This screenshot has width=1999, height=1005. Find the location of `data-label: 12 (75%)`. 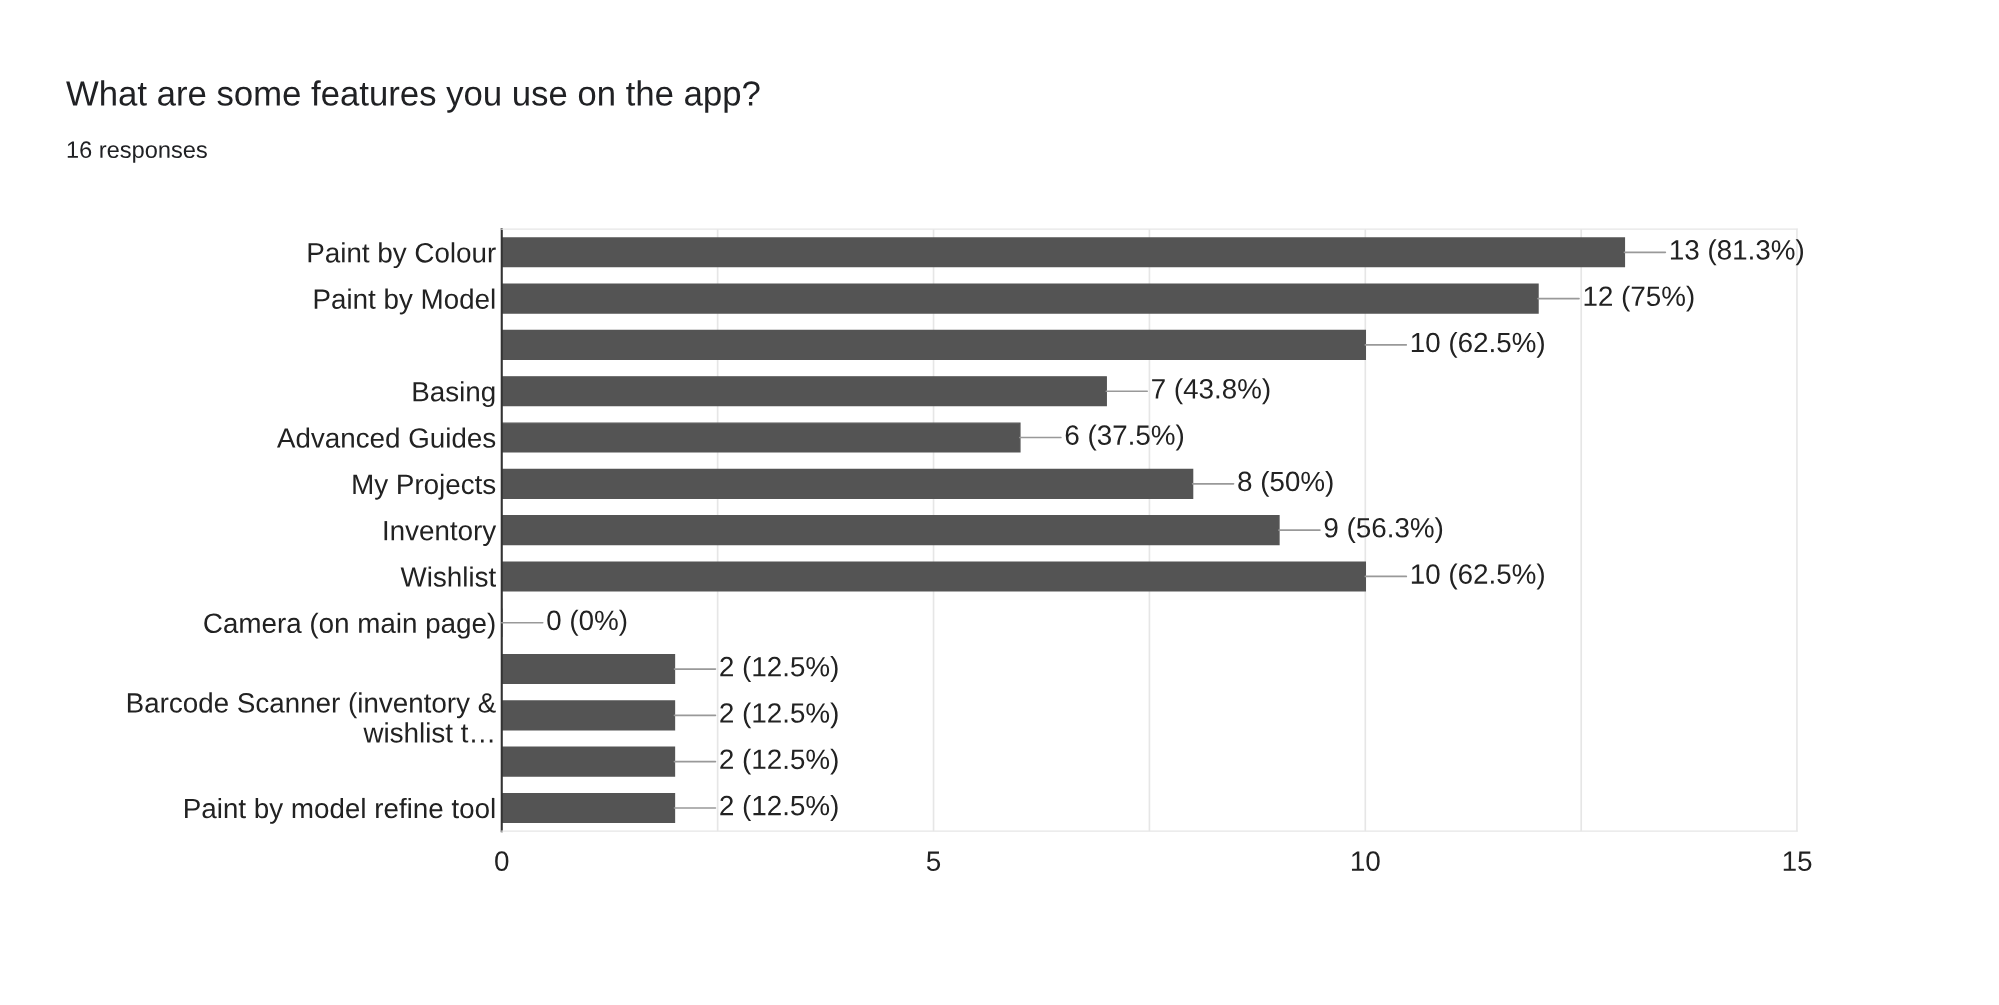

data-label: 12 (75%) is located at coordinates (1639, 298).